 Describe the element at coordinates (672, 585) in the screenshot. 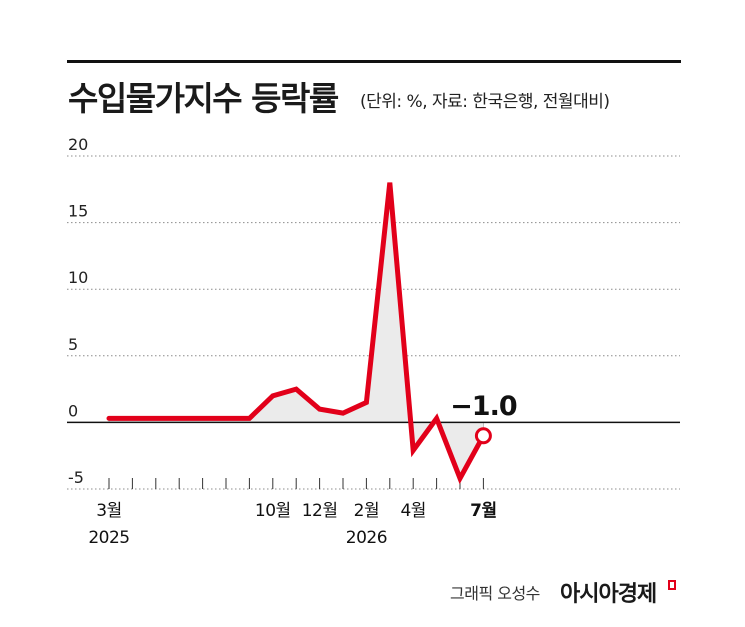

I see `brand-mark-icon` at that location.